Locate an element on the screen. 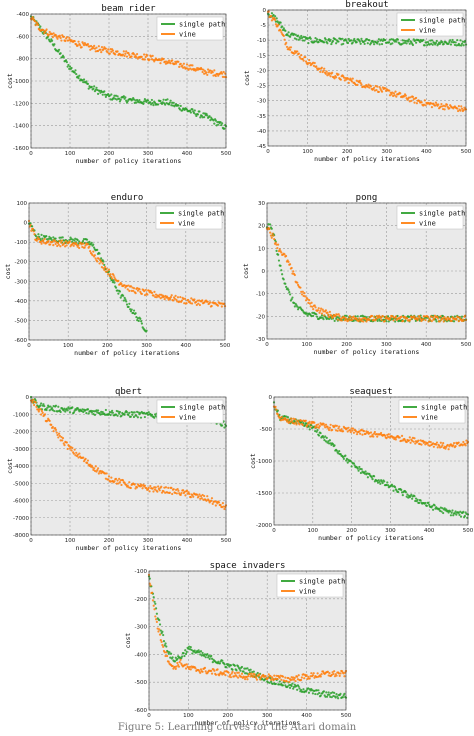  qbert-y-tick-label: 0 is located at coordinates (28, 398).